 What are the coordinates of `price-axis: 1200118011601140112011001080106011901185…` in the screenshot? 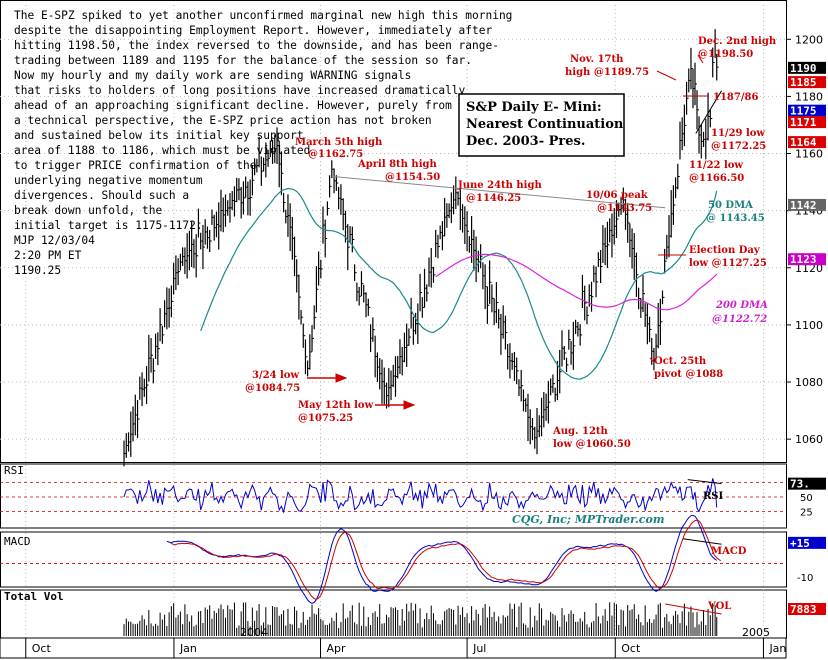 It's located at (806, 239).